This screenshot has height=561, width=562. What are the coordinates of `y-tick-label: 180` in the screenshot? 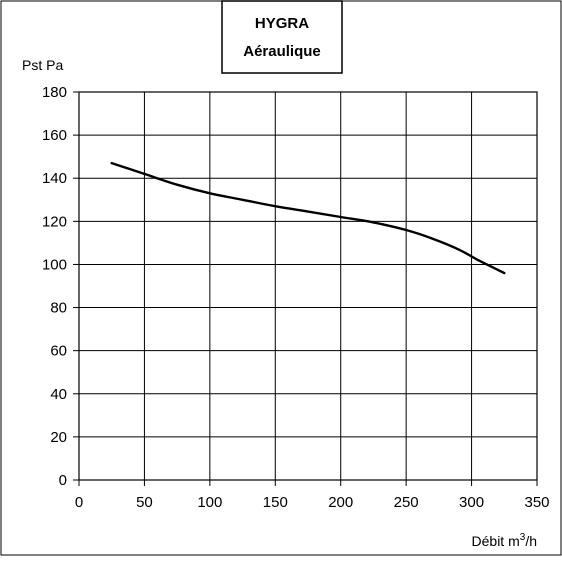 It's located at (54, 92).